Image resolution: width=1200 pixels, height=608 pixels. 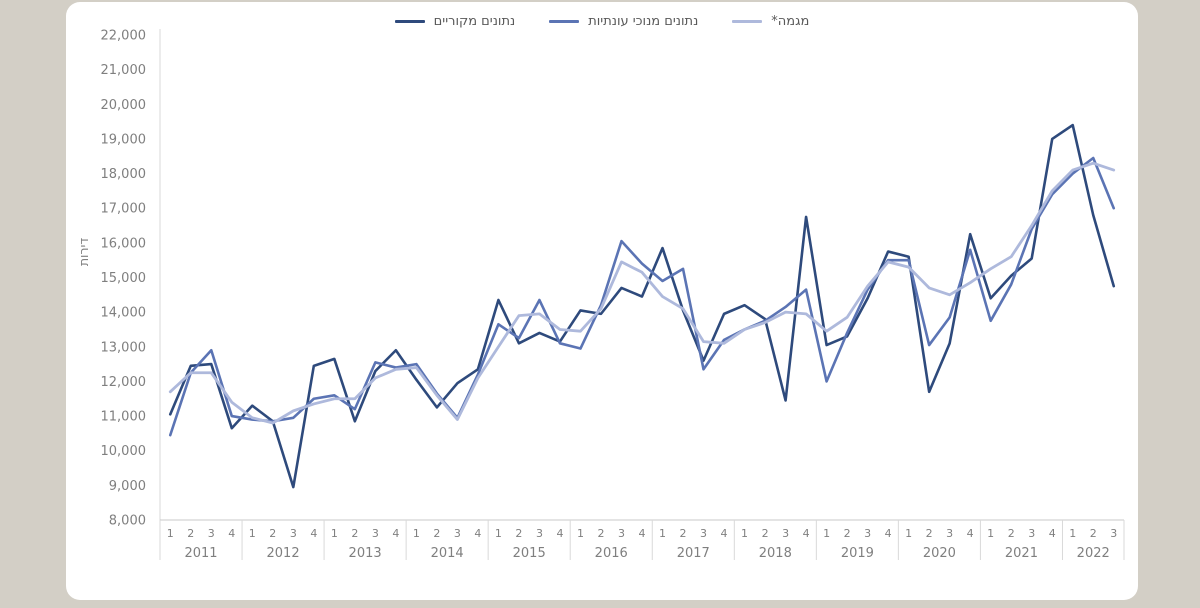 What do you see at coordinates (124, 209) in the screenshot?
I see `svg-text: 17,000` at bounding box center [124, 209].